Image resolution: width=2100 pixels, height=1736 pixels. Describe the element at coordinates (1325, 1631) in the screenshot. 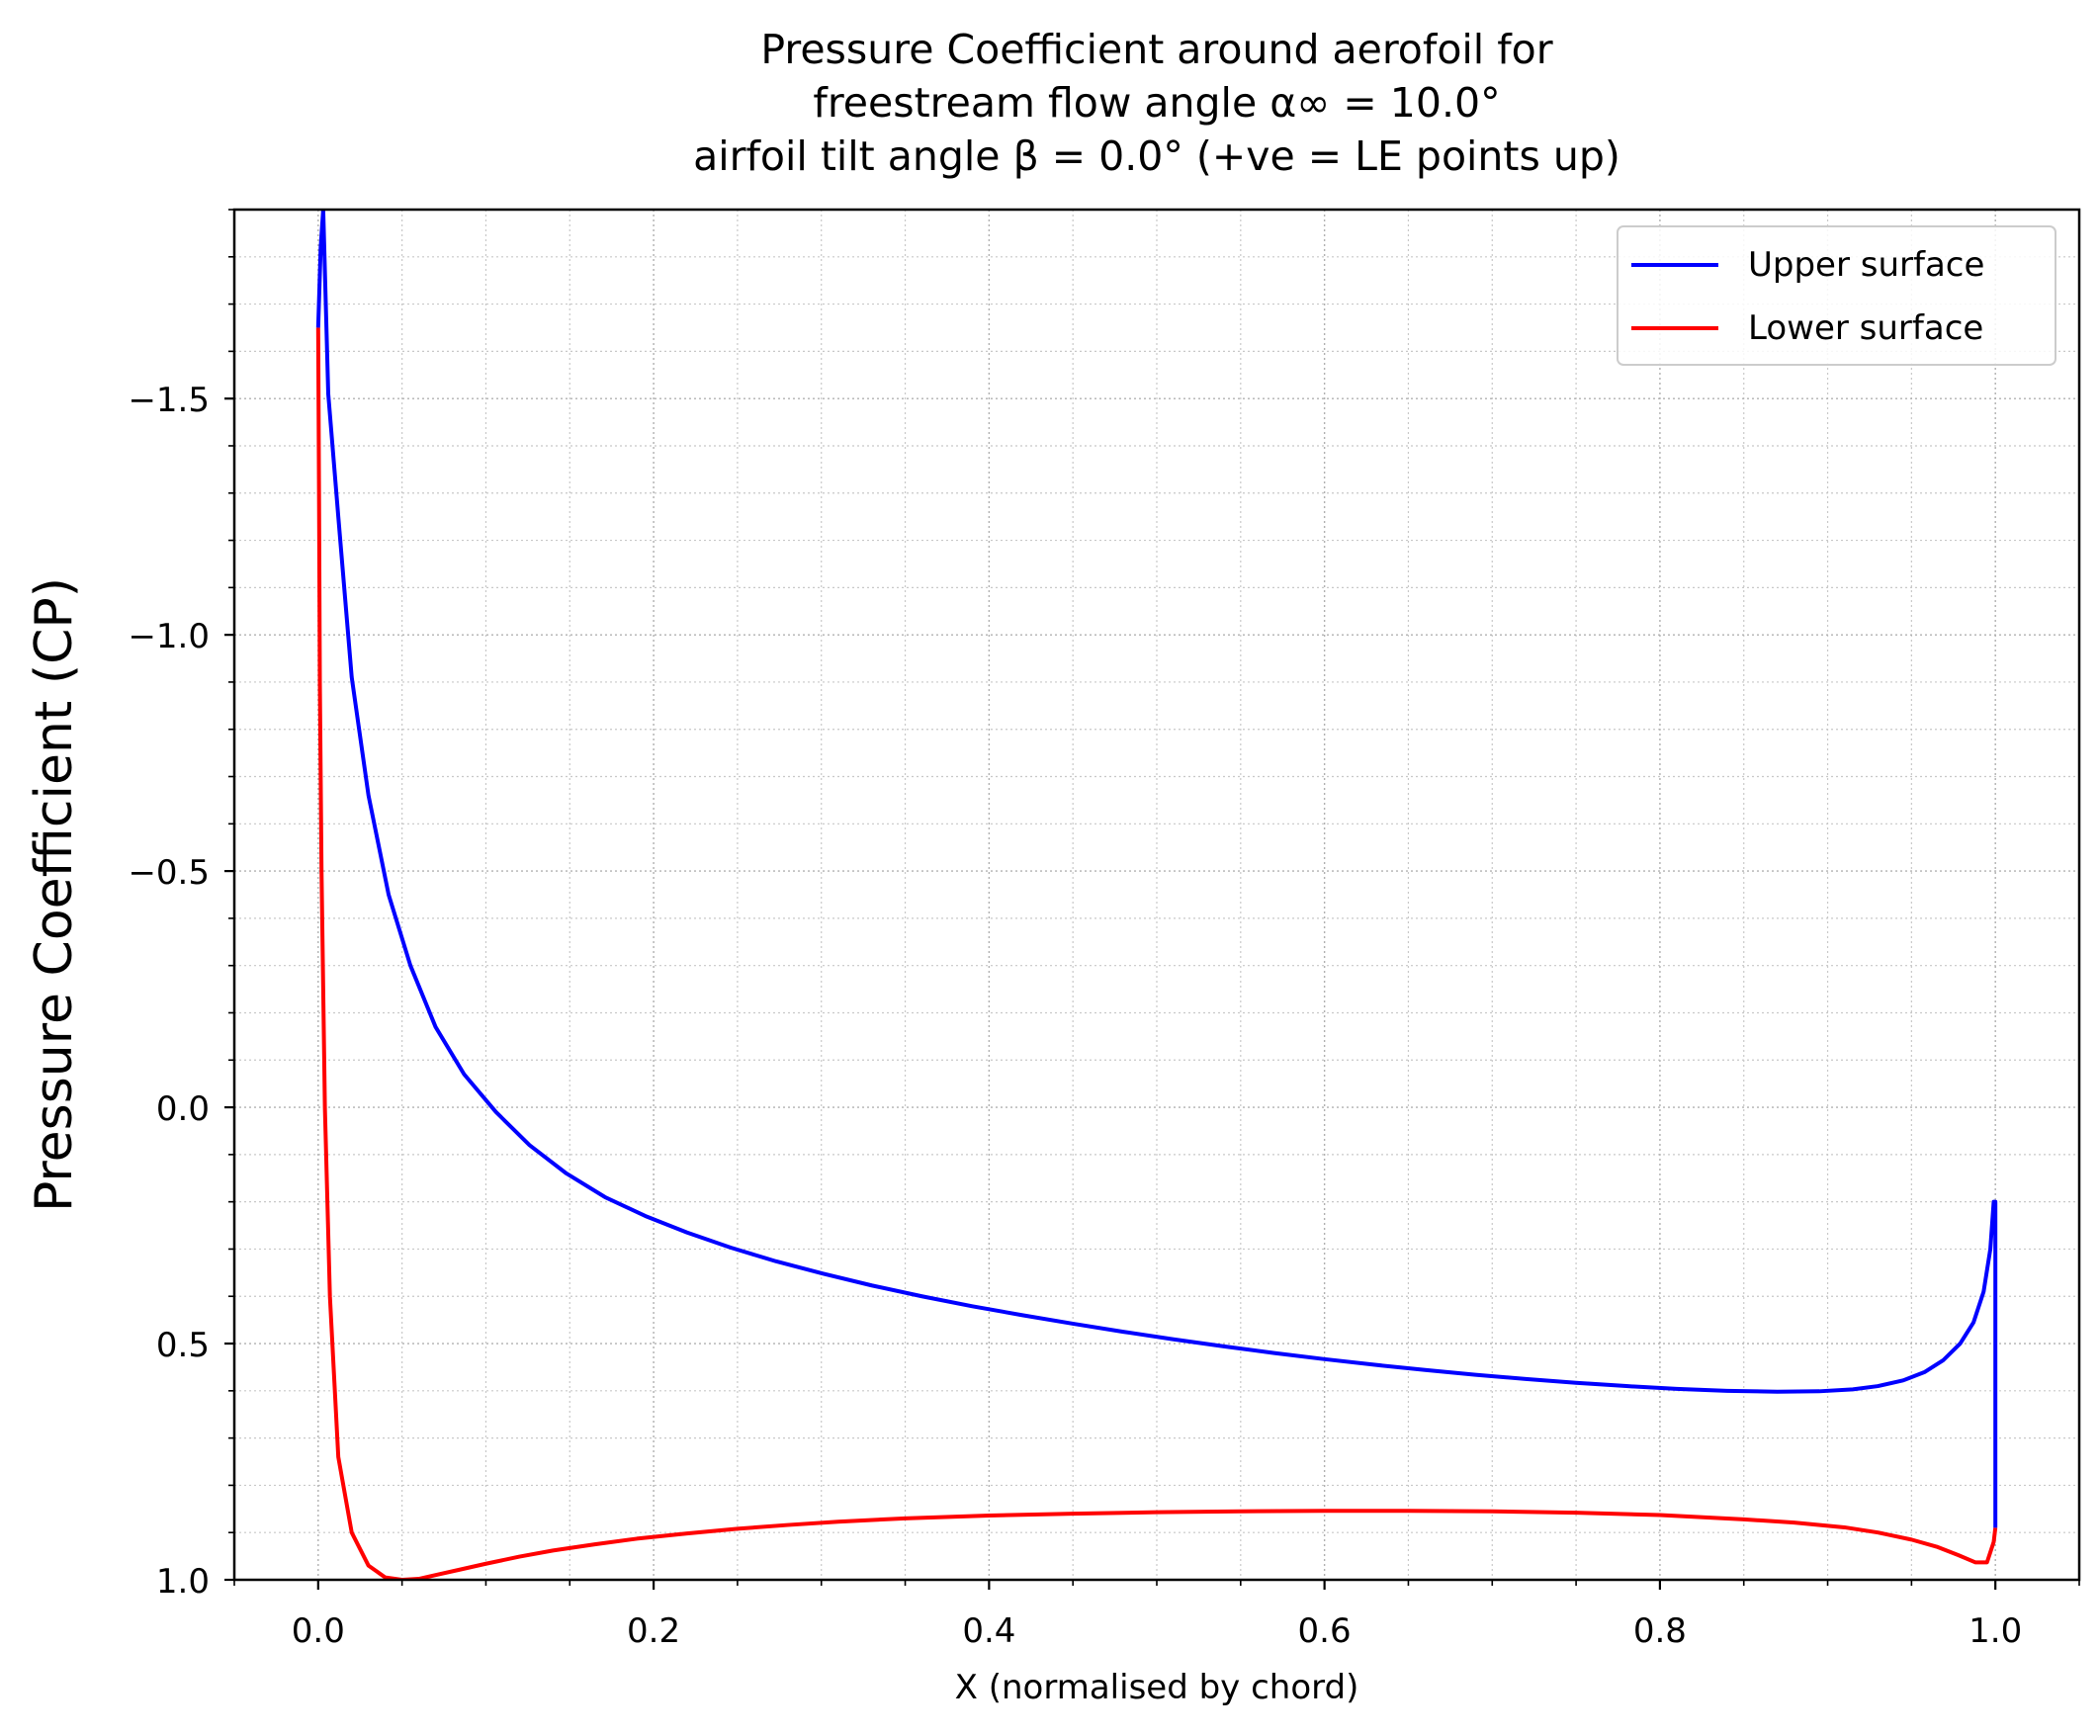

I see `x-tick-label: 0.6` at that location.